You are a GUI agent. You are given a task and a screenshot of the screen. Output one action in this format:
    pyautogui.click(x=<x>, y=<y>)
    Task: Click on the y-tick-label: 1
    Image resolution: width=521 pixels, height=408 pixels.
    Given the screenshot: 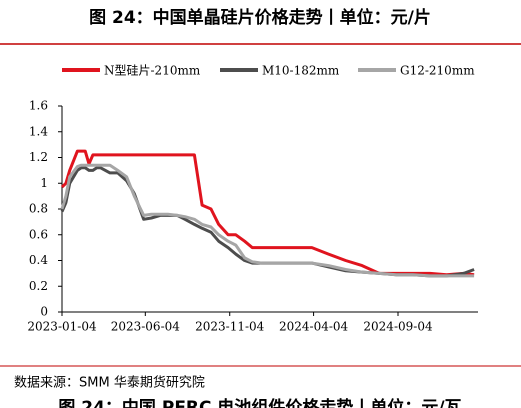 What is the action you would take?
    pyautogui.click(x=44, y=183)
    